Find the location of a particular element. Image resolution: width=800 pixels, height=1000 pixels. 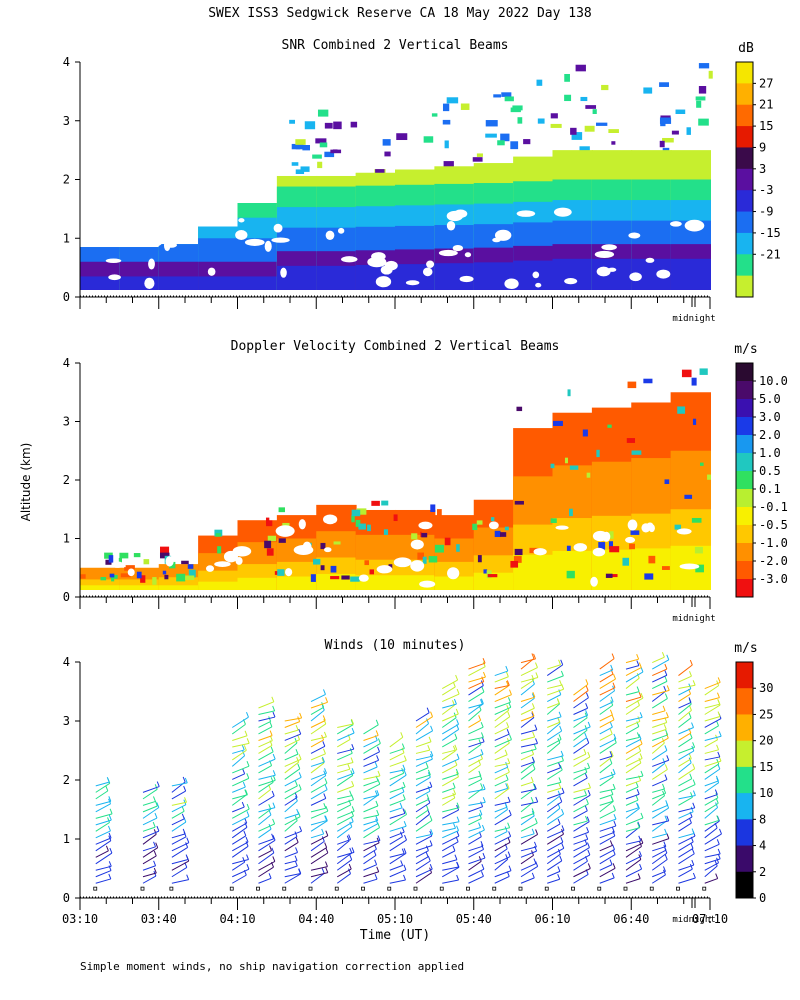

snr-y-tick-label: 4 is located at coordinates (66, 62).